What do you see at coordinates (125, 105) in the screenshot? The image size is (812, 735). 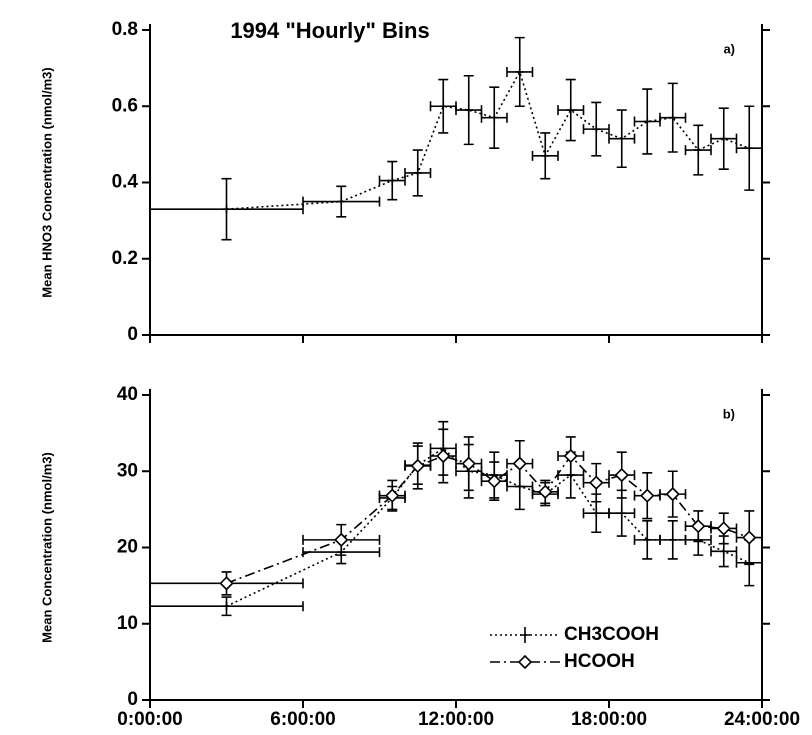 I see `y-tick-label: 0.6` at bounding box center [125, 105].